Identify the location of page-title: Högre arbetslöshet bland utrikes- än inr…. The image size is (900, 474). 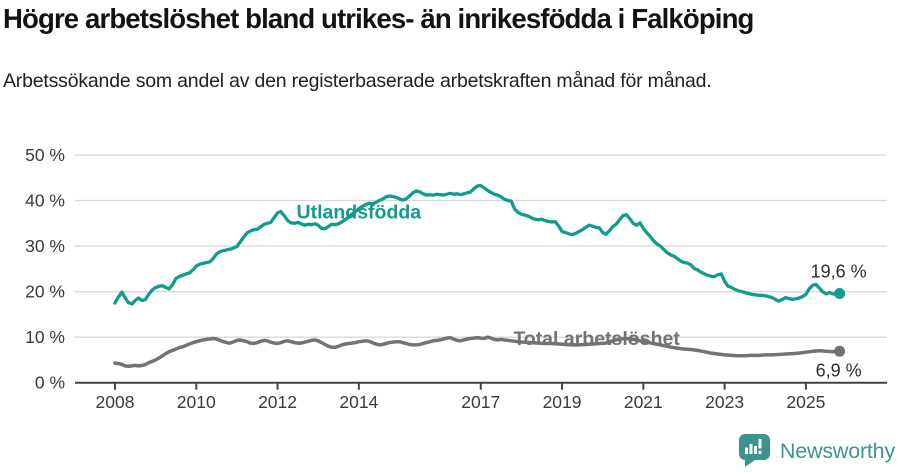
(378, 18).